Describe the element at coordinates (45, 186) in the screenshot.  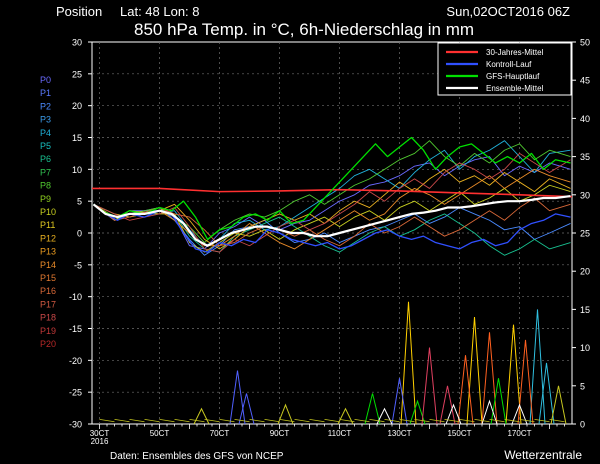
I see `member-label: P8` at that location.